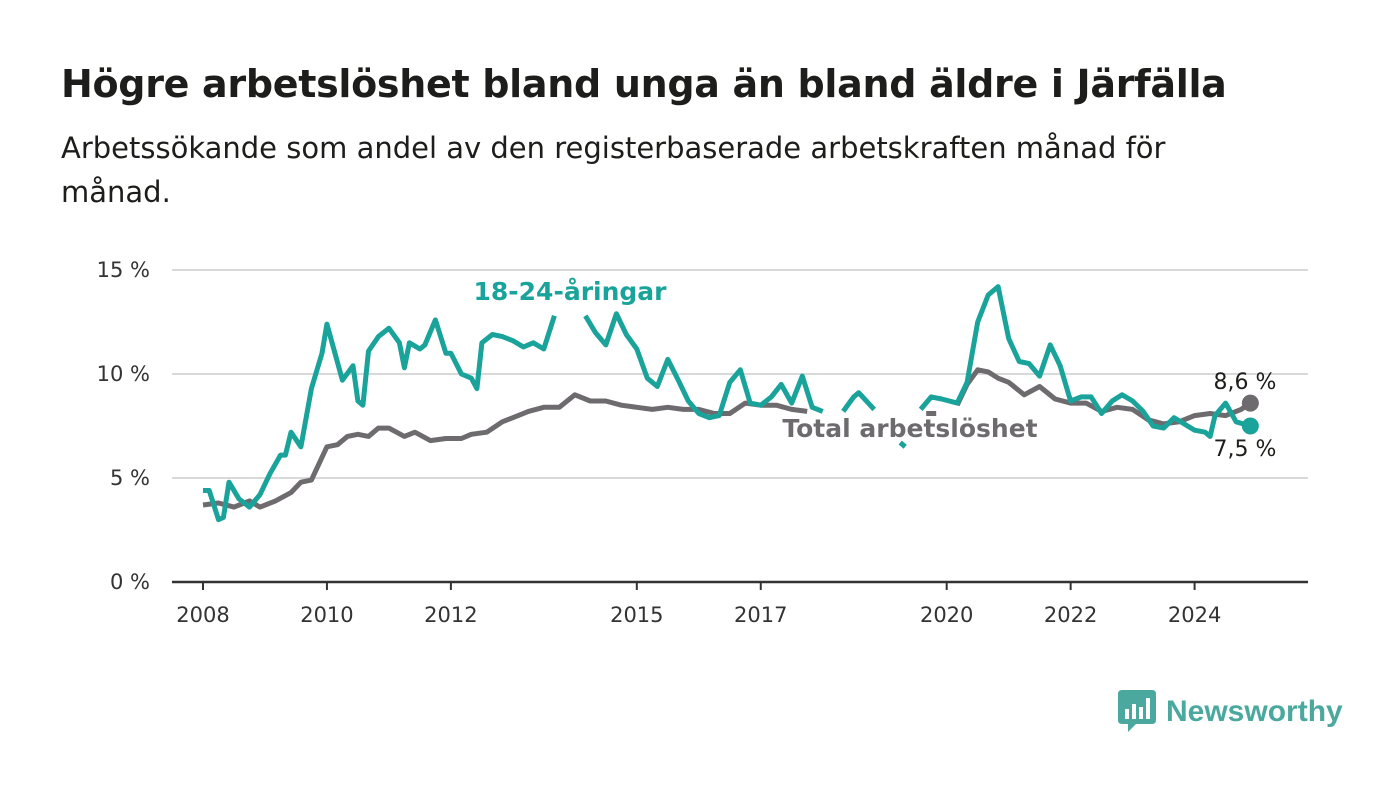 This screenshot has height=794, width=1400. Describe the element at coordinates (202, 615) in the screenshot. I see `x-tick-label: 2008` at that location.